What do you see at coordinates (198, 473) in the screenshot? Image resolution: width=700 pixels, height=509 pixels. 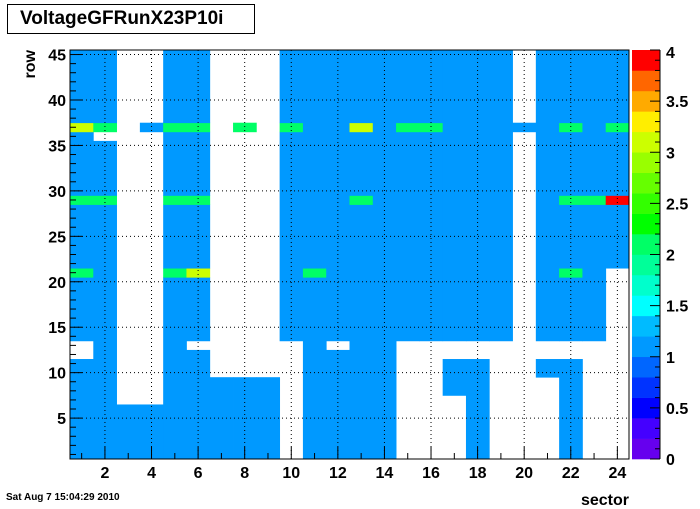 I see `x-tick-label: 6` at bounding box center [198, 473].